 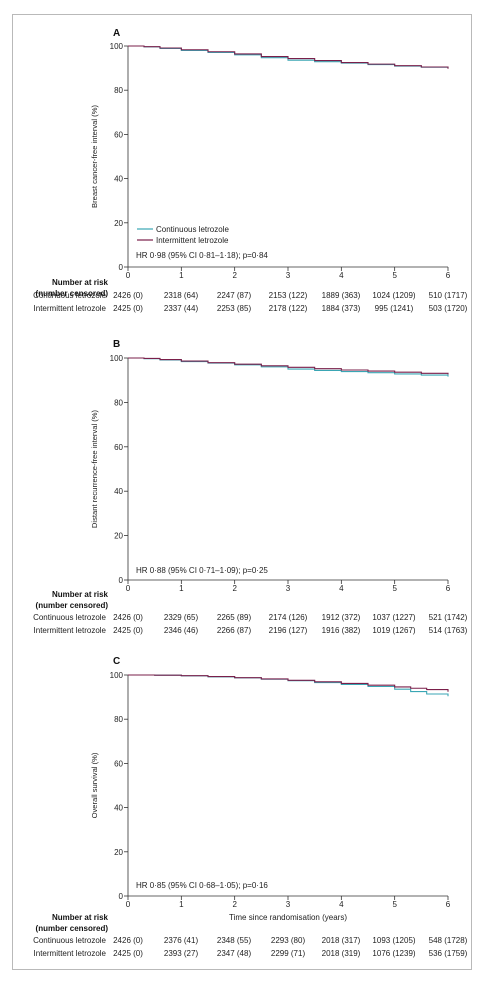 I want to click on risk-value: 2196 (127), so click(x=288, y=630).